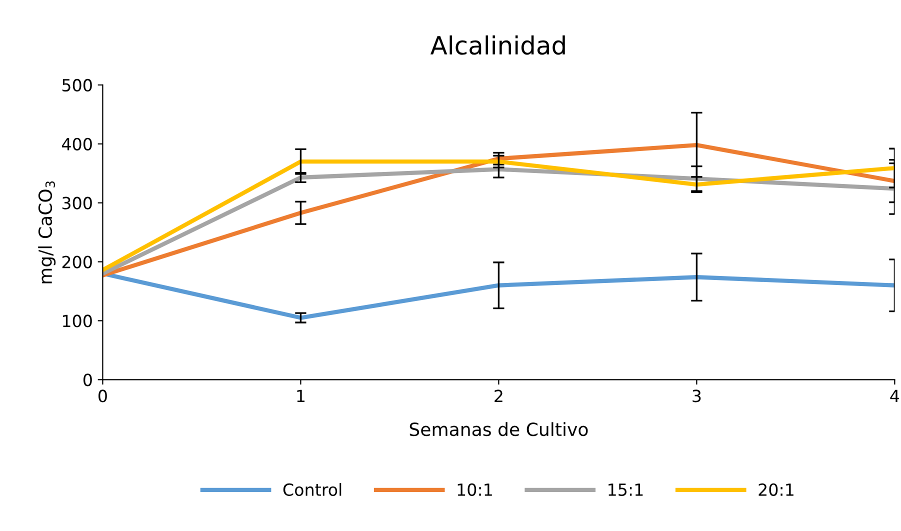  Describe the element at coordinates (77, 203) in the screenshot. I see `y-tick-label: 300` at that location.